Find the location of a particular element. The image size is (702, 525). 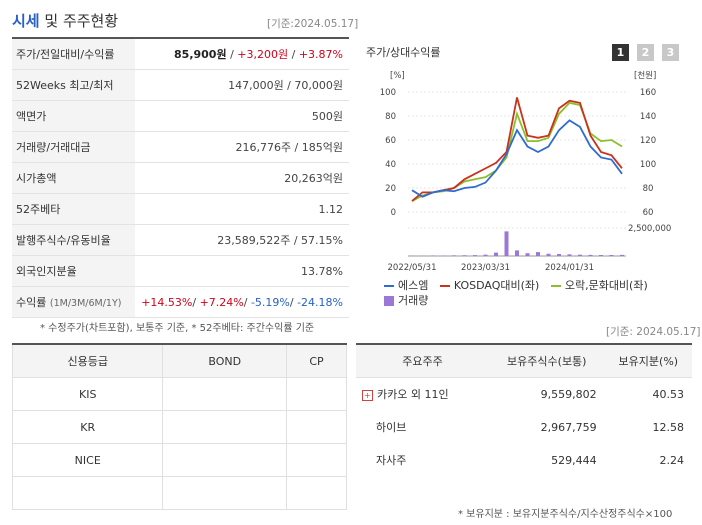

right-tick-label: 140 is located at coordinates (648, 117).